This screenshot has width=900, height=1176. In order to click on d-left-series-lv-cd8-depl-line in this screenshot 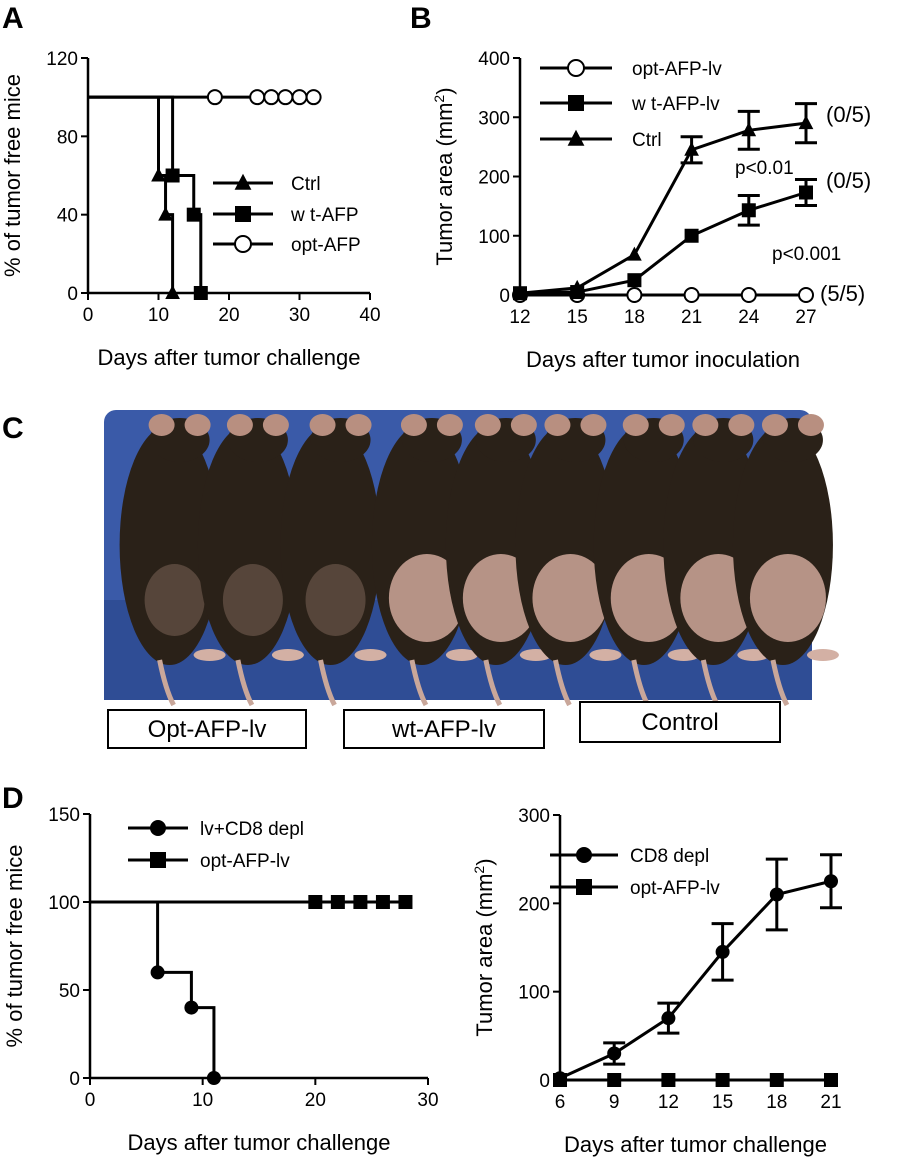, I will do `click(153, 989)`.